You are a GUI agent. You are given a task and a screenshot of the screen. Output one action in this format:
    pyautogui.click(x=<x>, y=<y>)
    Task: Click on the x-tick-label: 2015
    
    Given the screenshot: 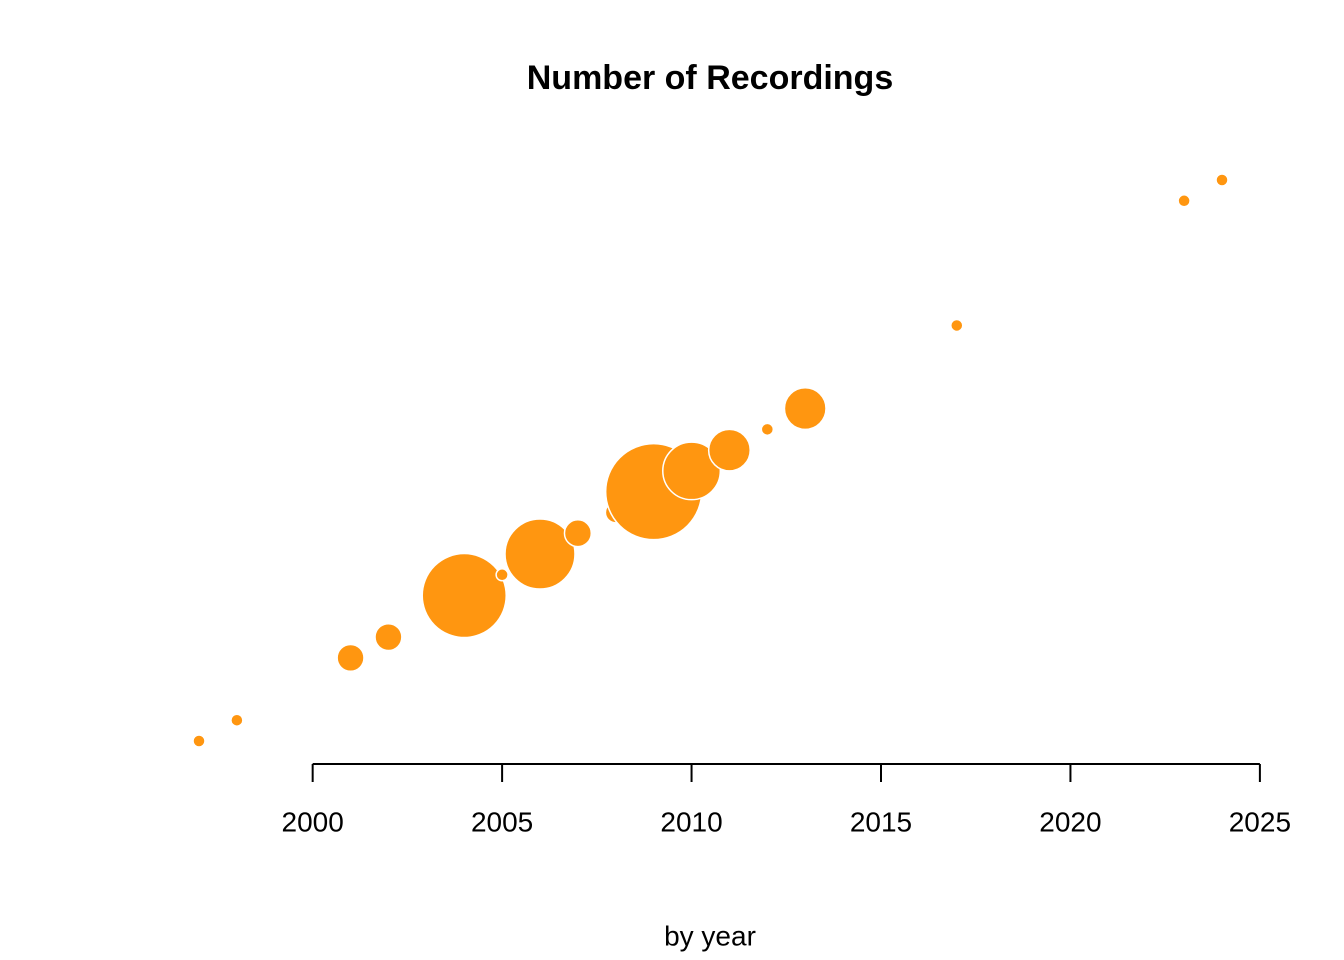 What is the action you would take?
    pyautogui.click(x=881, y=821)
    